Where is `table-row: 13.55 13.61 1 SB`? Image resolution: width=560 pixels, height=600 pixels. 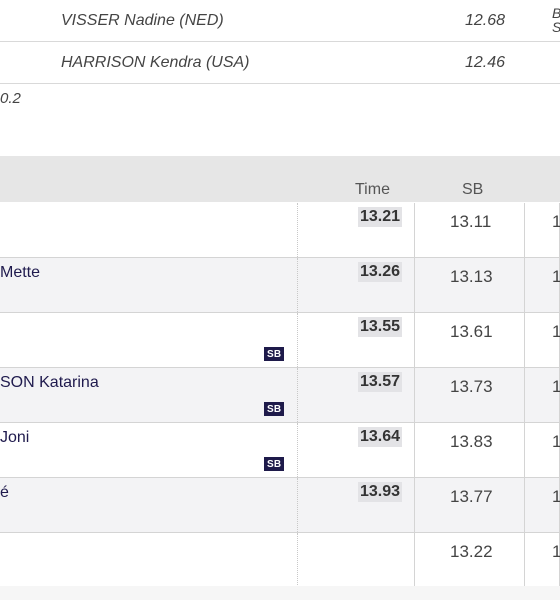 table-row: 13.55 13.61 1 SB is located at coordinates (280, 340).